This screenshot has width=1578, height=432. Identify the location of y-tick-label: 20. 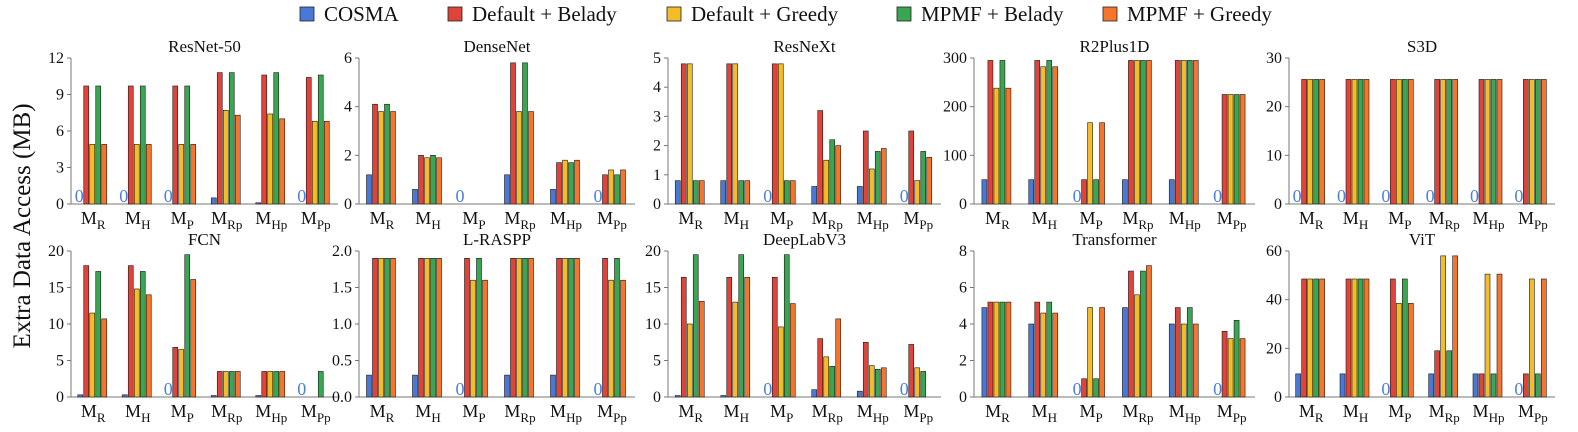
(653, 251).